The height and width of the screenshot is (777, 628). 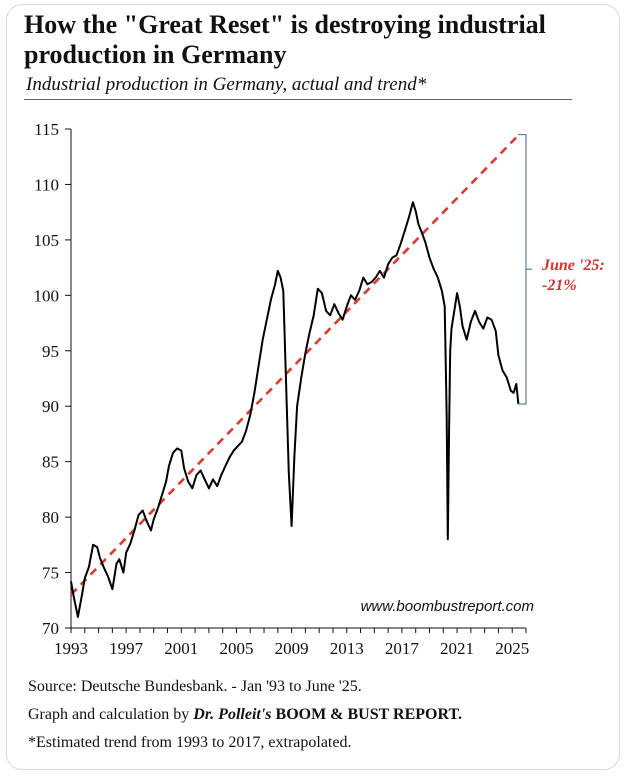 I want to click on y-axis: 70 75 80 85 90 95 100 105 110 115, so click(x=53, y=379).